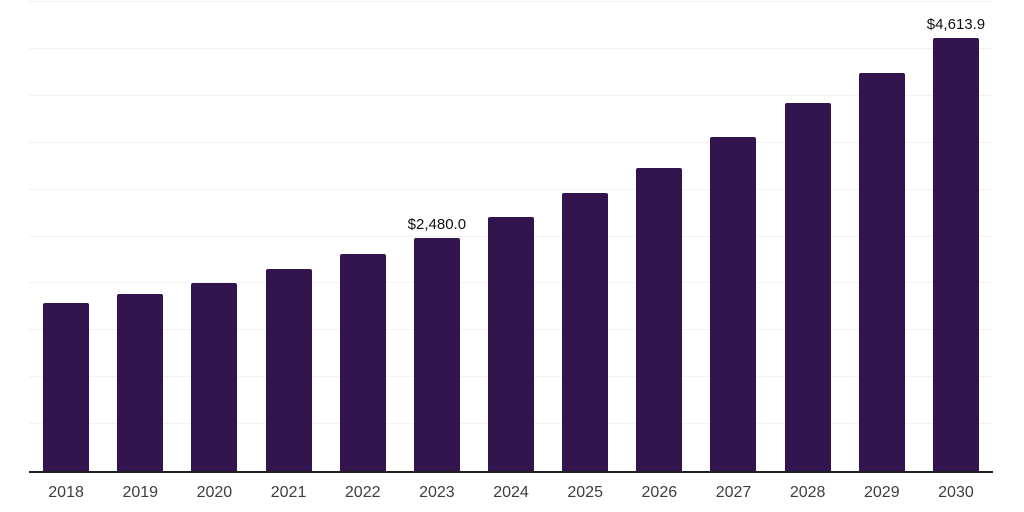 The image size is (1024, 512). Describe the element at coordinates (882, 492) in the screenshot. I see `x-tick-2029: 2029` at that location.